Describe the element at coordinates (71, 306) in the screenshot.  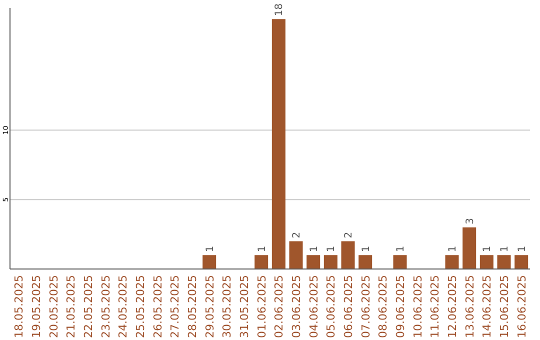
I see `x-tick-label: 21.05.2025` at that location.